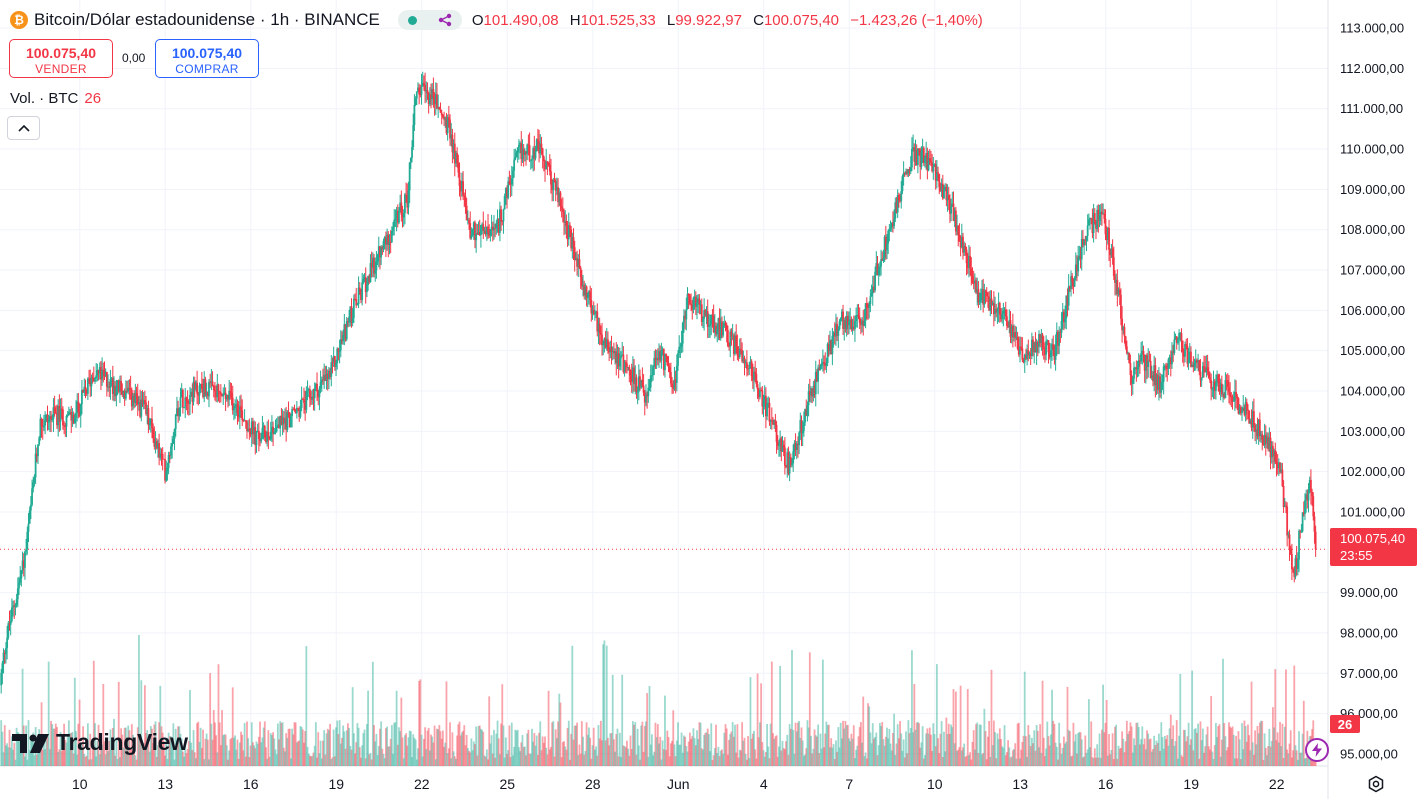 Image resolution: width=1424 pixels, height=799 pixels. What do you see at coordinates (207, 58) in the screenshot?
I see `buy-button: 100.075,40 COMPRAR` at bounding box center [207, 58].